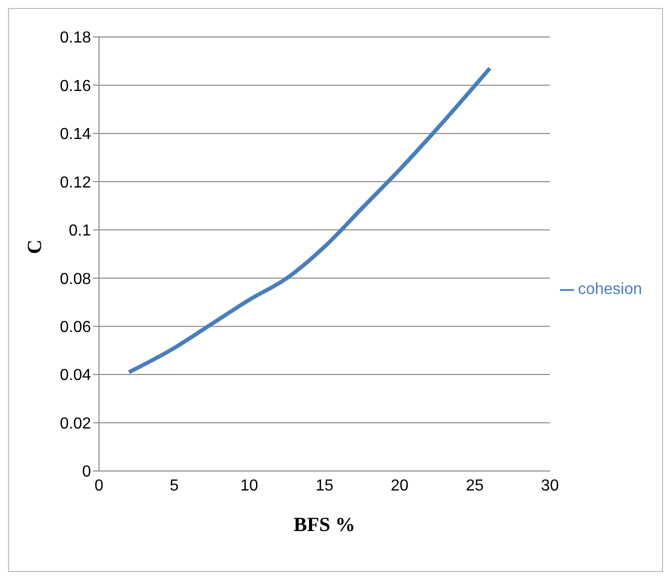 This screenshot has width=667, height=580. Describe the element at coordinates (610, 289) in the screenshot. I see `legend-label: cohesion` at that location.